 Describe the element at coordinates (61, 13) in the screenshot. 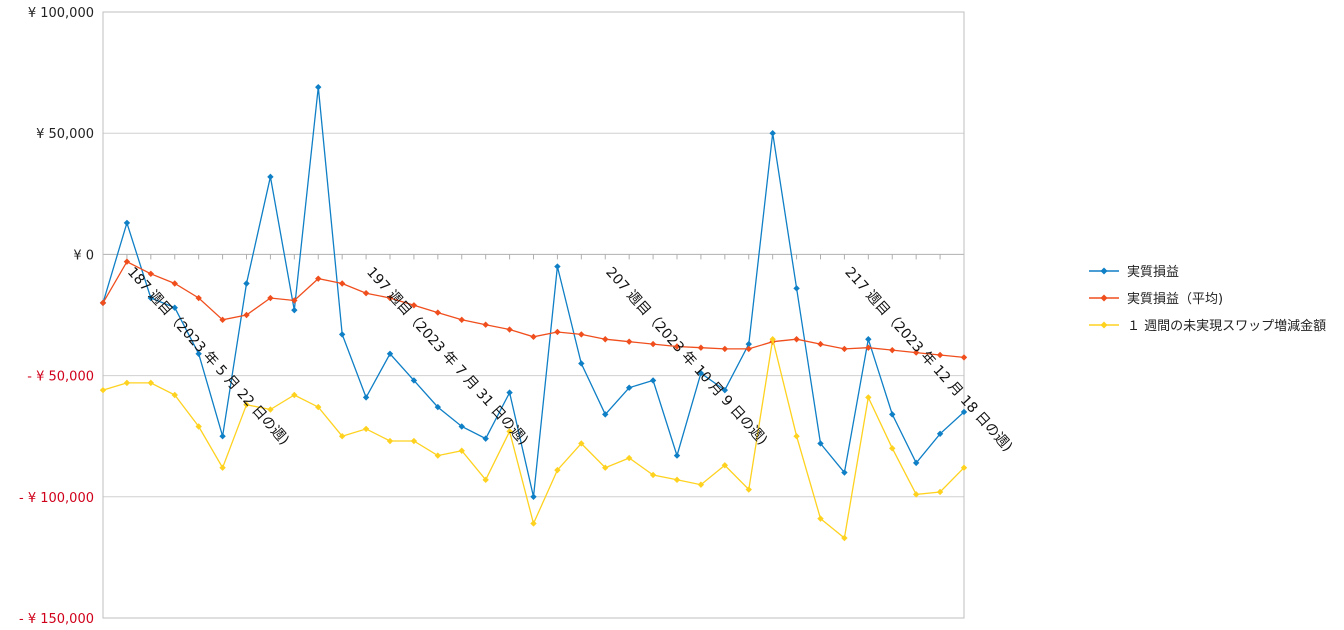

I see `y-tick-label: ¥ 100,000` at that location.